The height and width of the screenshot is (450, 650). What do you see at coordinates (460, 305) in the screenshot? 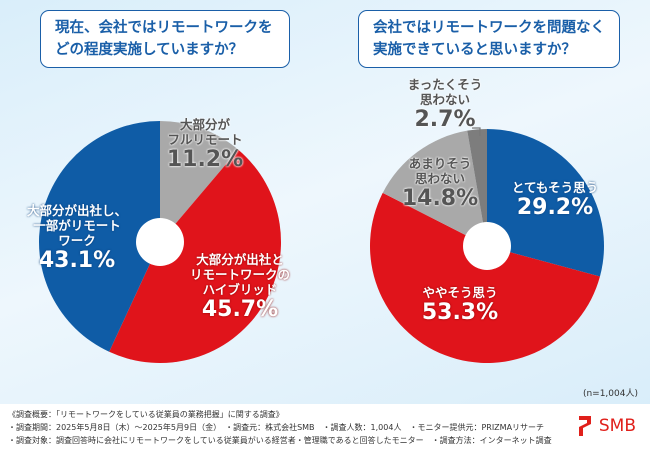
I see `label-somewhat-agree: ややそう思う 53.3%` at bounding box center [460, 305].